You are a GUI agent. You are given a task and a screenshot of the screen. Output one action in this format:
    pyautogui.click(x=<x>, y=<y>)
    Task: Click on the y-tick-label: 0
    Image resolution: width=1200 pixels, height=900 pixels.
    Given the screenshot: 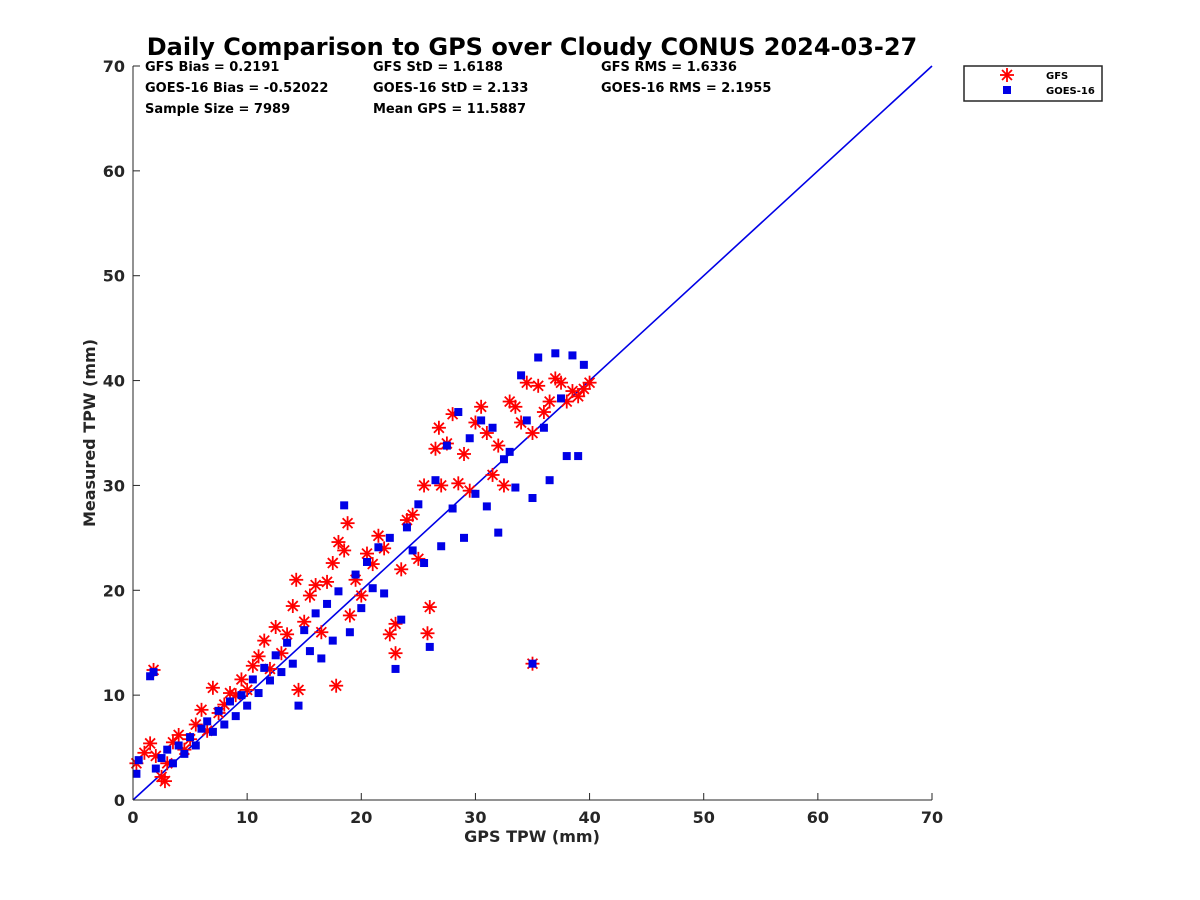 What is the action you would take?
    pyautogui.click(x=119, y=800)
    